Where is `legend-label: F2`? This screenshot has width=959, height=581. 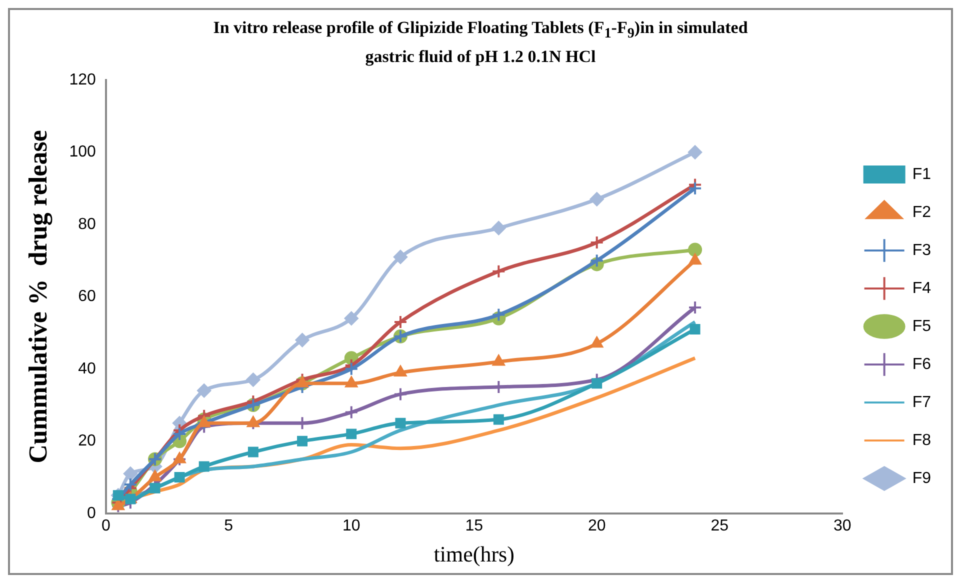
legend-label: F2 is located at coordinates (922, 212).